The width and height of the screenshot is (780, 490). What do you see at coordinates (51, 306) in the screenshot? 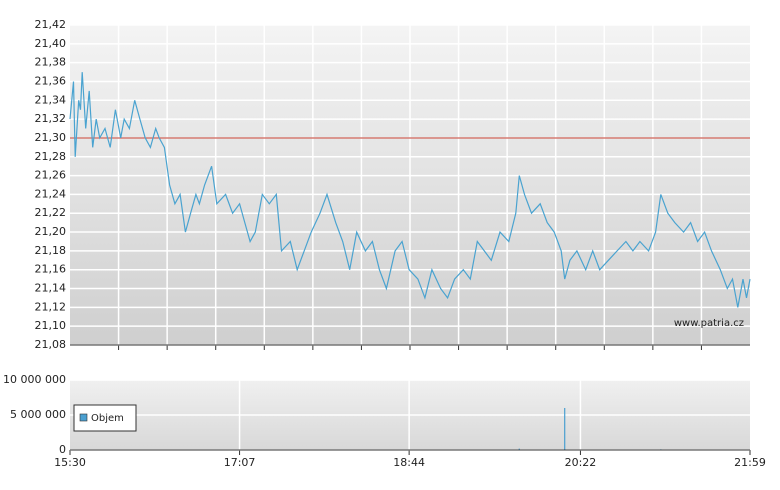
I see `y-tick-label: 21,12` at bounding box center [51, 306].